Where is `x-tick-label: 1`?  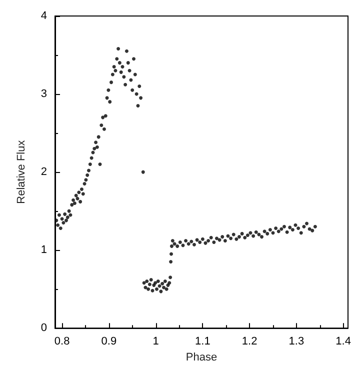
x-tick-label: 1 is located at coordinates (155, 342).